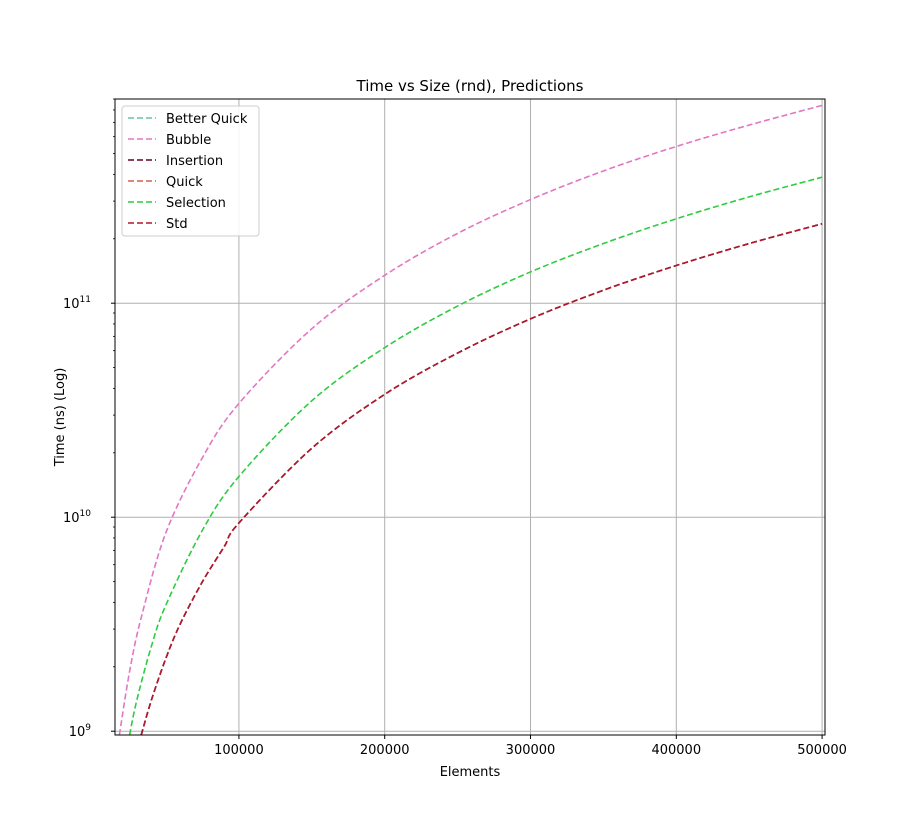 The height and width of the screenshot is (827, 917). I want to click on y-tick-exponent: 11, so click(85, 300).